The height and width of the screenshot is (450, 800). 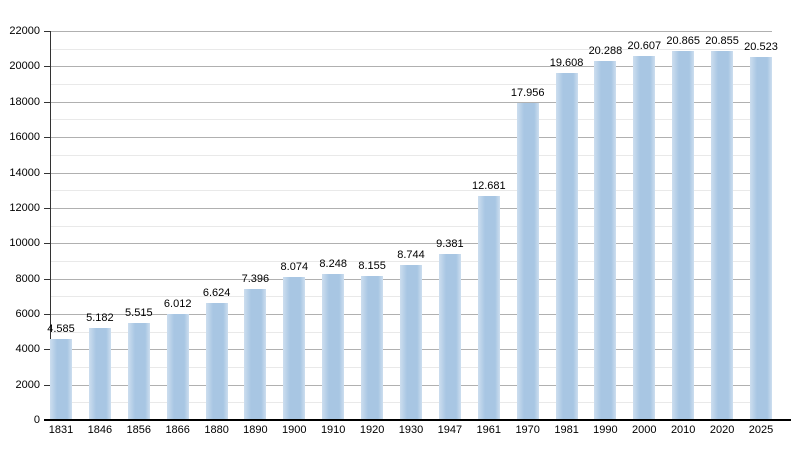 What do you see at coordinates (527, 92) in the screenshot?
I see `bar-value-label: 17.956` at bounding box center [527, 92].